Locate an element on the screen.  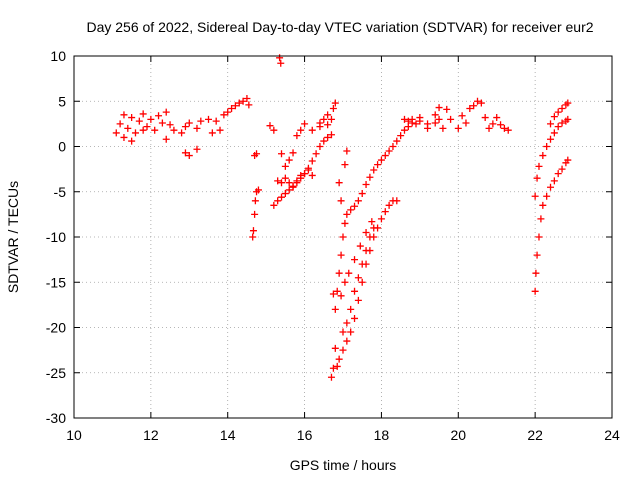
series-band-11-14.6 is located at coordinates (182, 127).